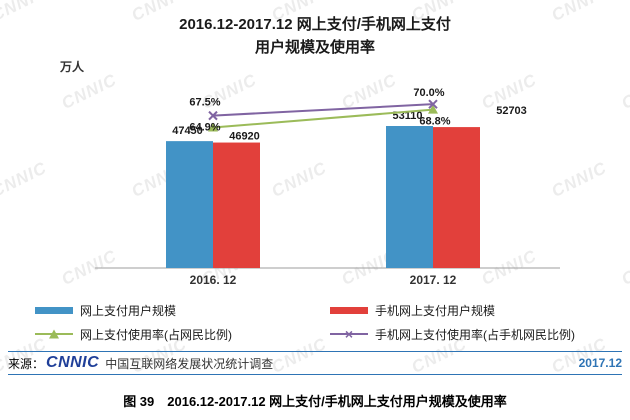 The width and height of the screenshot is (630, 420). I want to click on chart-title-line1: 2016.12-2017.12 网上支付/手机网上支付, so click(315, 24).